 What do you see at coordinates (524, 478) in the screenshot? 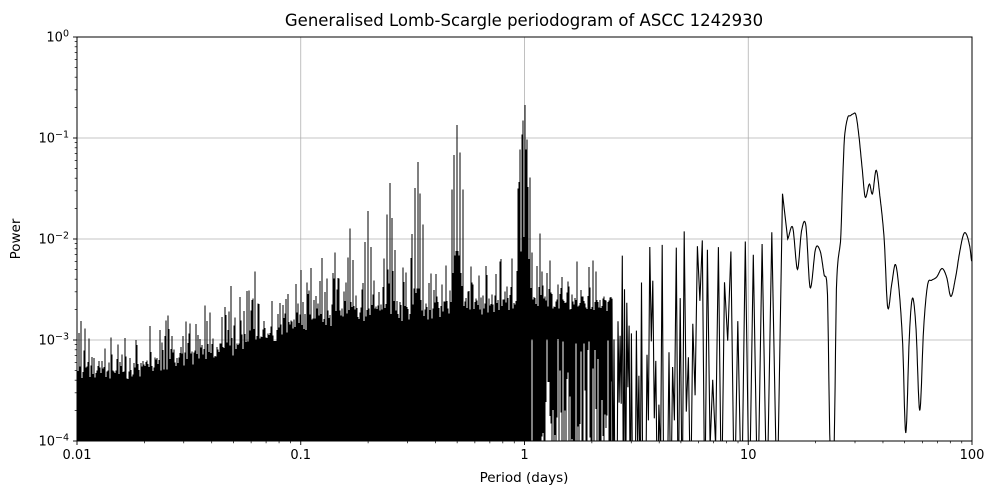
I see `x-axis-label: Period (days)` at bounding box center [524, 478].